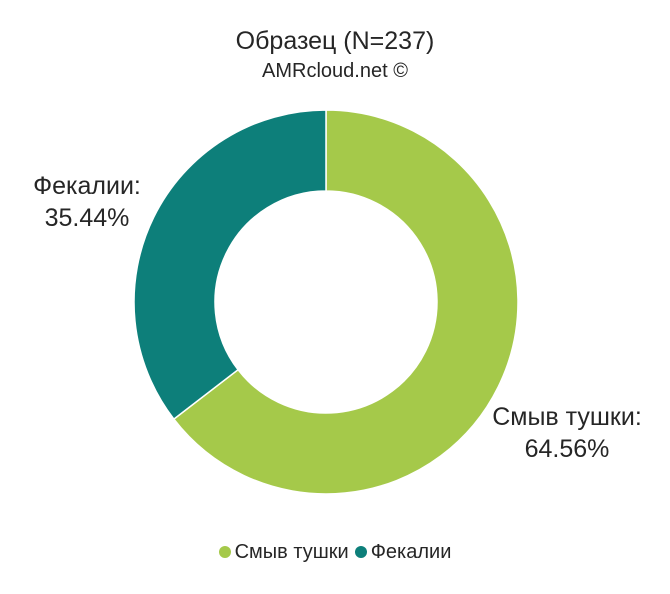 The height and width of the screenshot is (594, 670). Describe the element at coordinates (411, 552) in the screenshot. I see `legend-label-feces: Фекалии` at that location.